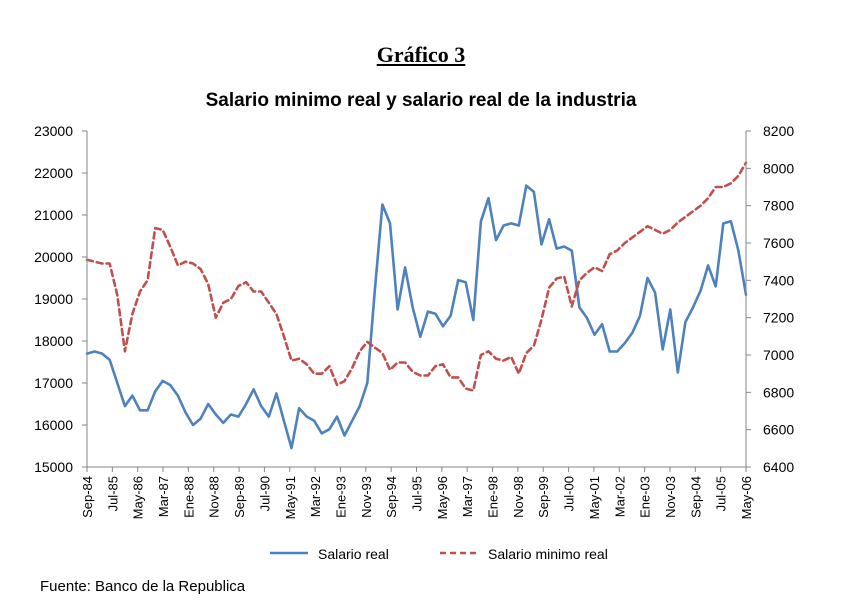  What do you see at coordinates (543, 497) in the screenshot?
I see `x-tick-label: Sep-99` at bounding box center [543, 497].